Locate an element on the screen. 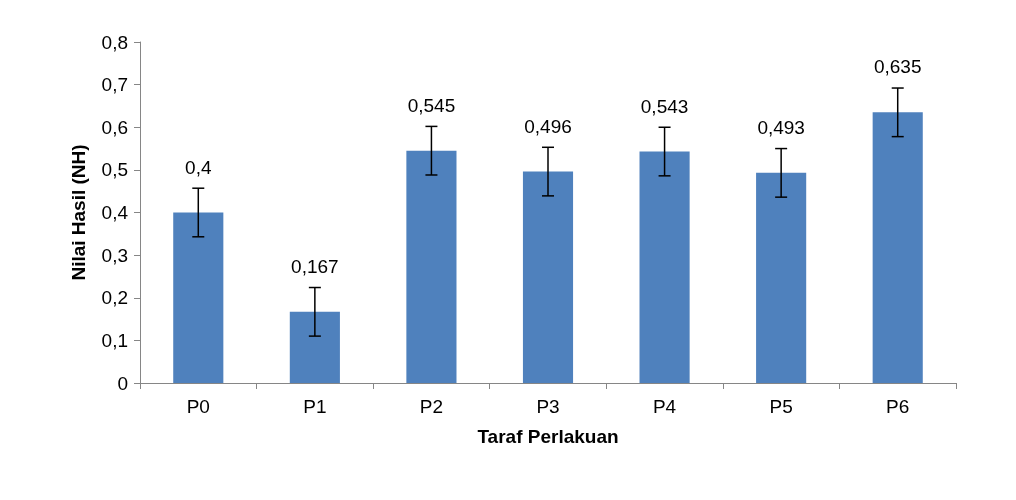  y-tick-label: 0,5 is located at coordinates (114, 170).